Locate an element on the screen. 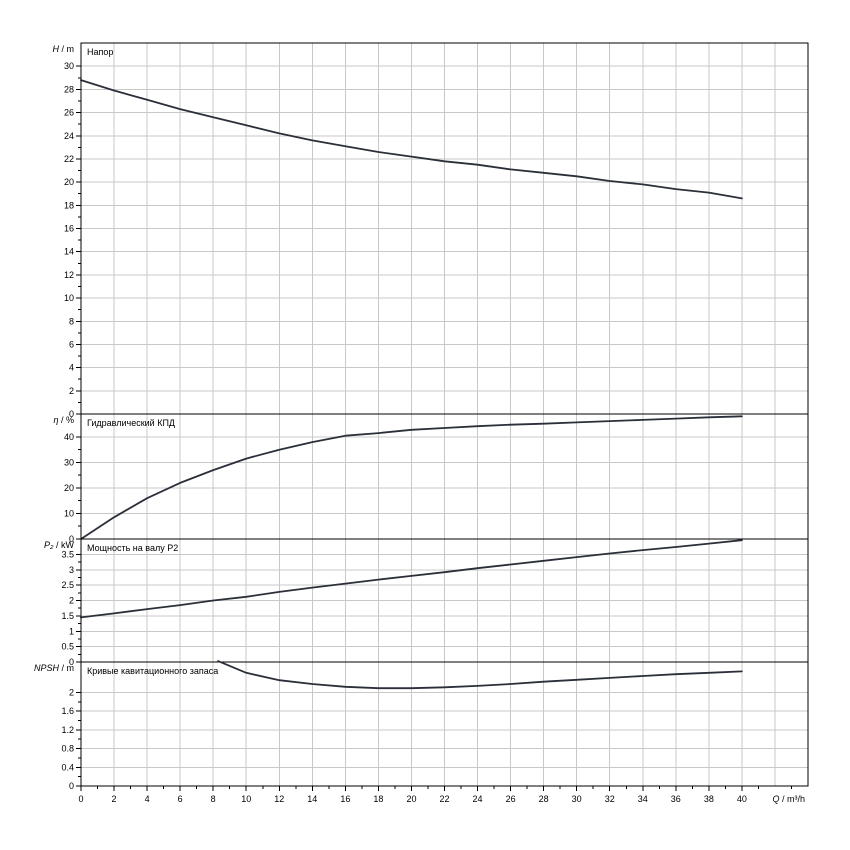 The height and width of the screenshot is (850, 850). npsh-y-axis-label: NPSH / m is located at coordinates (54, 668).